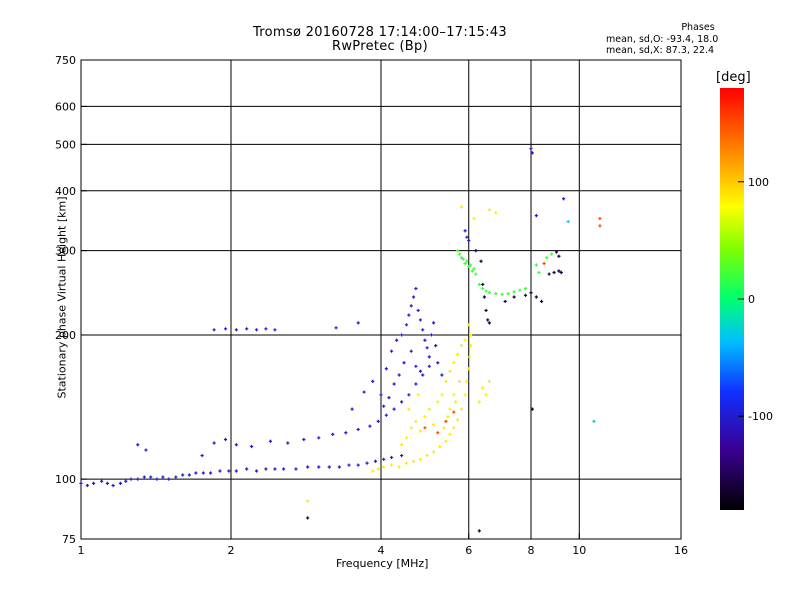 The width and height of the screenshot is (800, 600). What do you see at coordinates (681, 550) in the screenshot?
I see `x-tick-label: 16` at bounding box center [681, 550].